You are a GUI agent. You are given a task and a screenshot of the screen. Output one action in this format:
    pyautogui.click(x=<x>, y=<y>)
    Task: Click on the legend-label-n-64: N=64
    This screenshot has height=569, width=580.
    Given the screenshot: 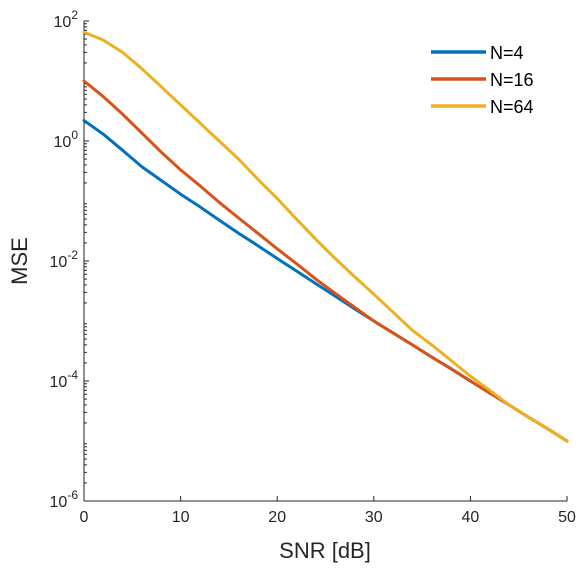 What is the action you would take?
    pyautogui.click(x=512, y=107)
    